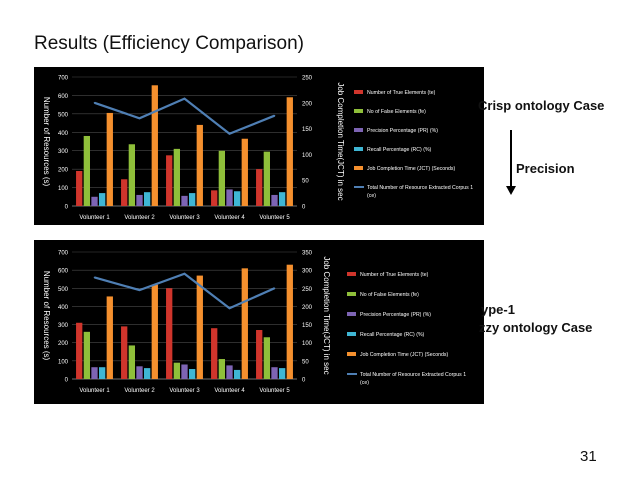 This screenshot has height=479, width=638. What do you see at coordinates (588, 456) in the screenshot?
I see `page-number: 31` at bounding box center [588, 456].